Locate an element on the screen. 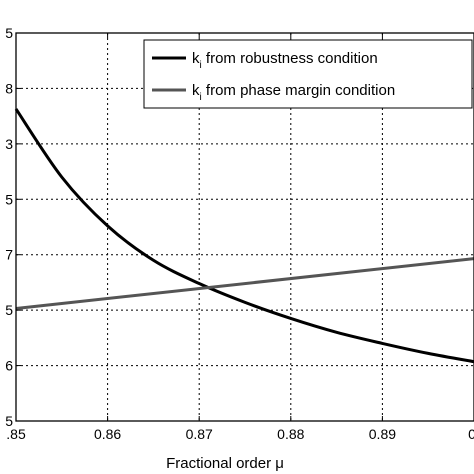 This screenshot has height=474, width=474. y-tick-label: 6 is located at coordinates (9, 366).